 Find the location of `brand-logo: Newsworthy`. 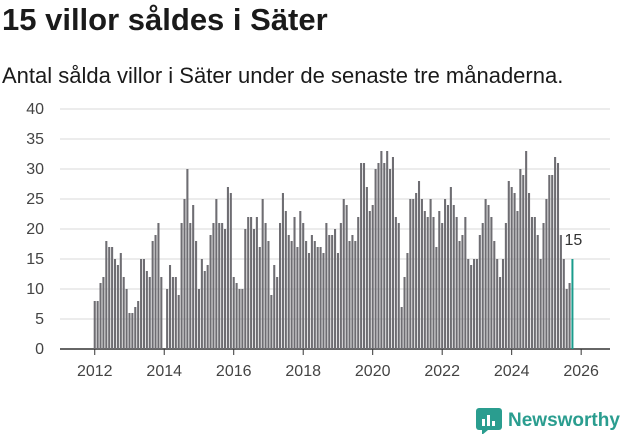

brand-logo: Newsworthy is located at coordinates (548, 421).